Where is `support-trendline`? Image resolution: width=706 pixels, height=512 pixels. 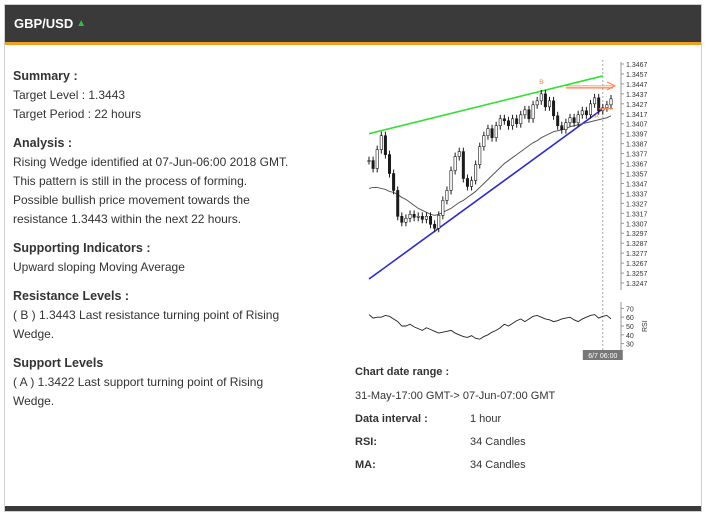
support-trendline is located at coordinates (486, 194).